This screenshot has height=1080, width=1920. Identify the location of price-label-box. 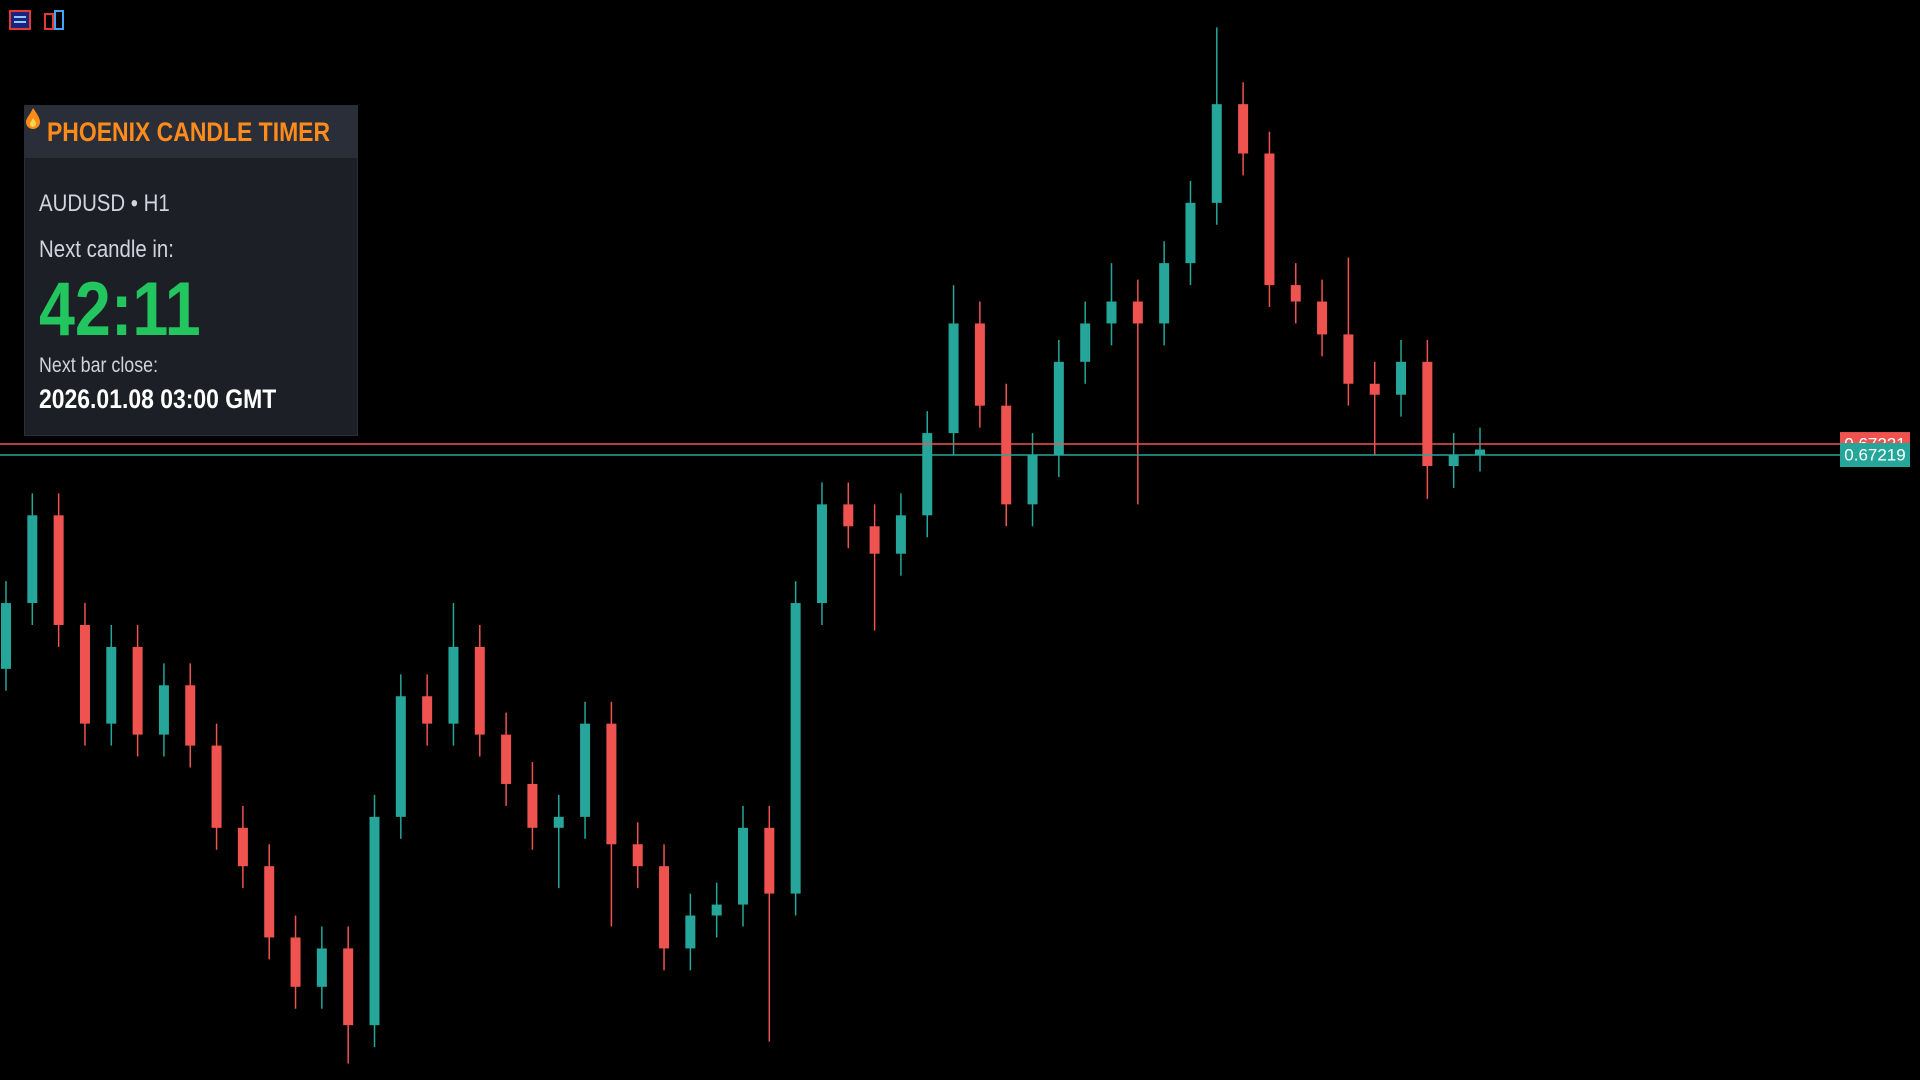
(1875, 455).